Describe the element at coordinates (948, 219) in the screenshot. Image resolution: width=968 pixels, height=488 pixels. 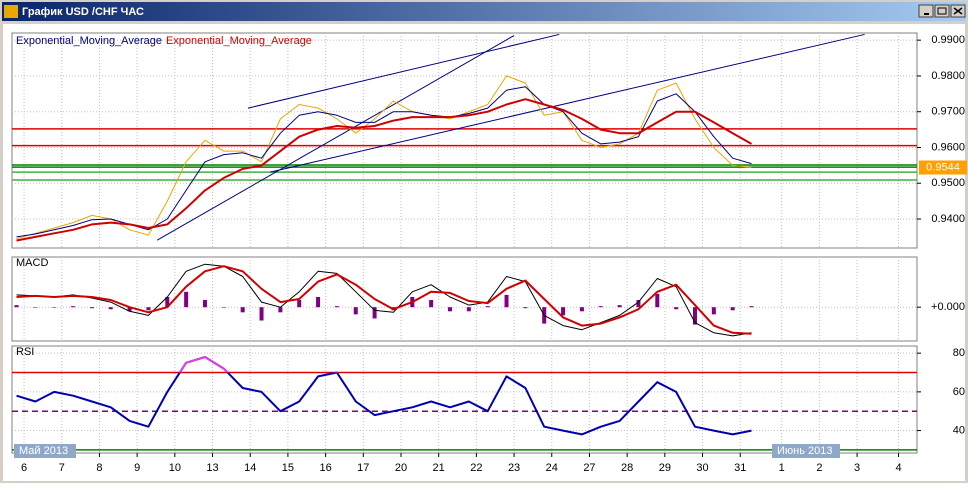
I see `y-tick-label: 0.9400` at that location.